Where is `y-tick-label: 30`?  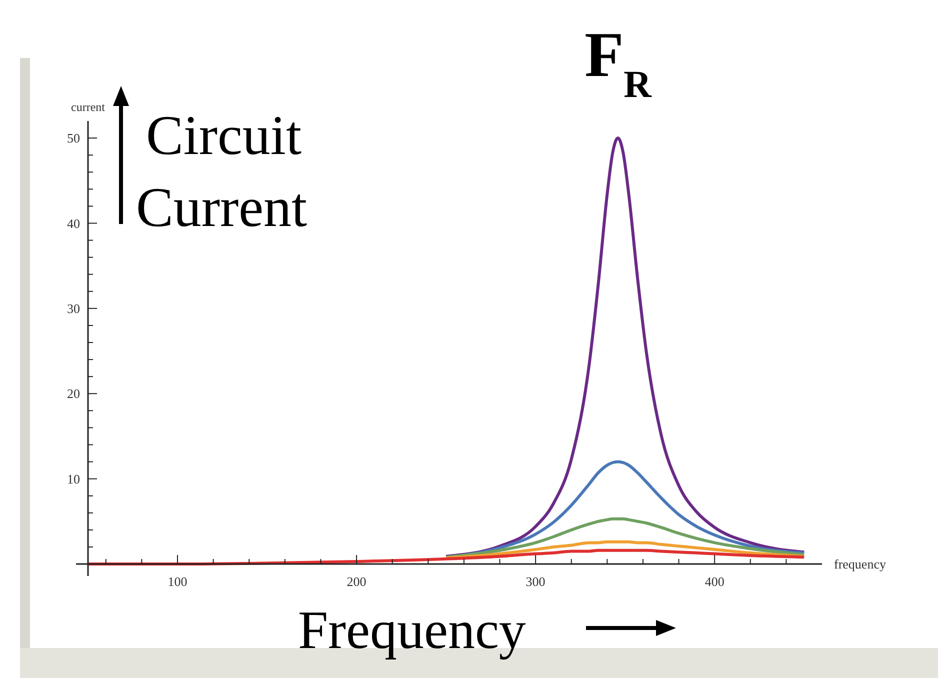
y-tick-label: 30 is located at coordinates (73, 308).